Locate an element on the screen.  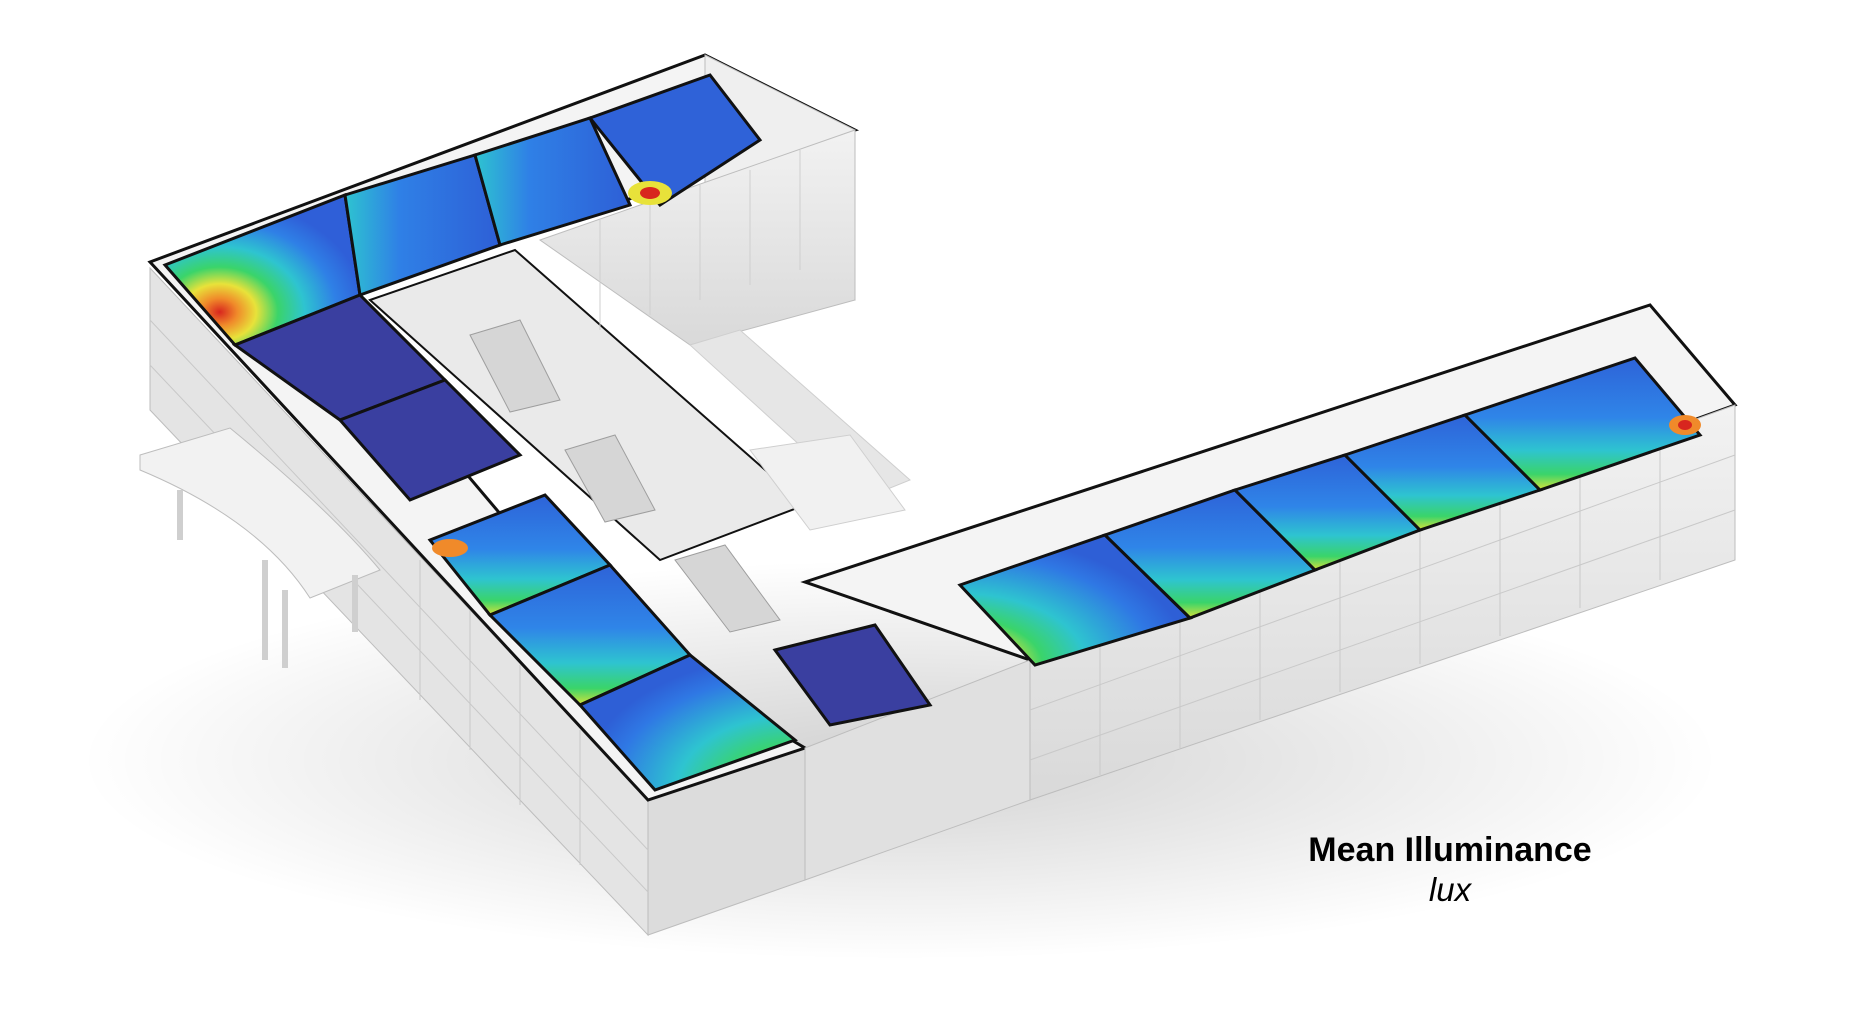
entrance-canopy is located at coordinates (260, 547).